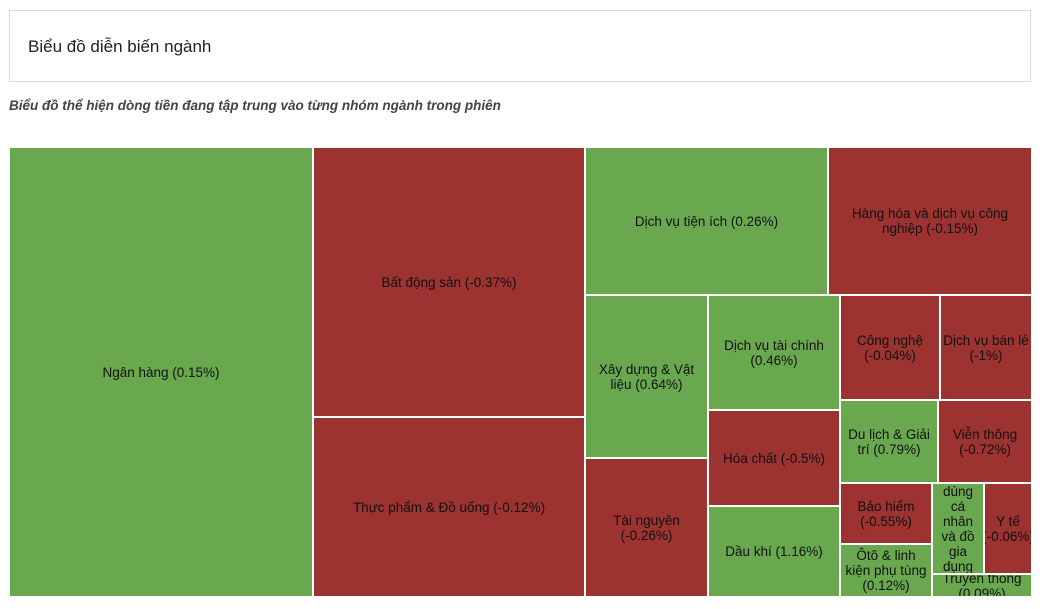 The image size is (1042, 609). I want to click on treemap-tile-label: Hàng hóa và dịch vụ công nghiệp (-0.15%), so click(930, 221).